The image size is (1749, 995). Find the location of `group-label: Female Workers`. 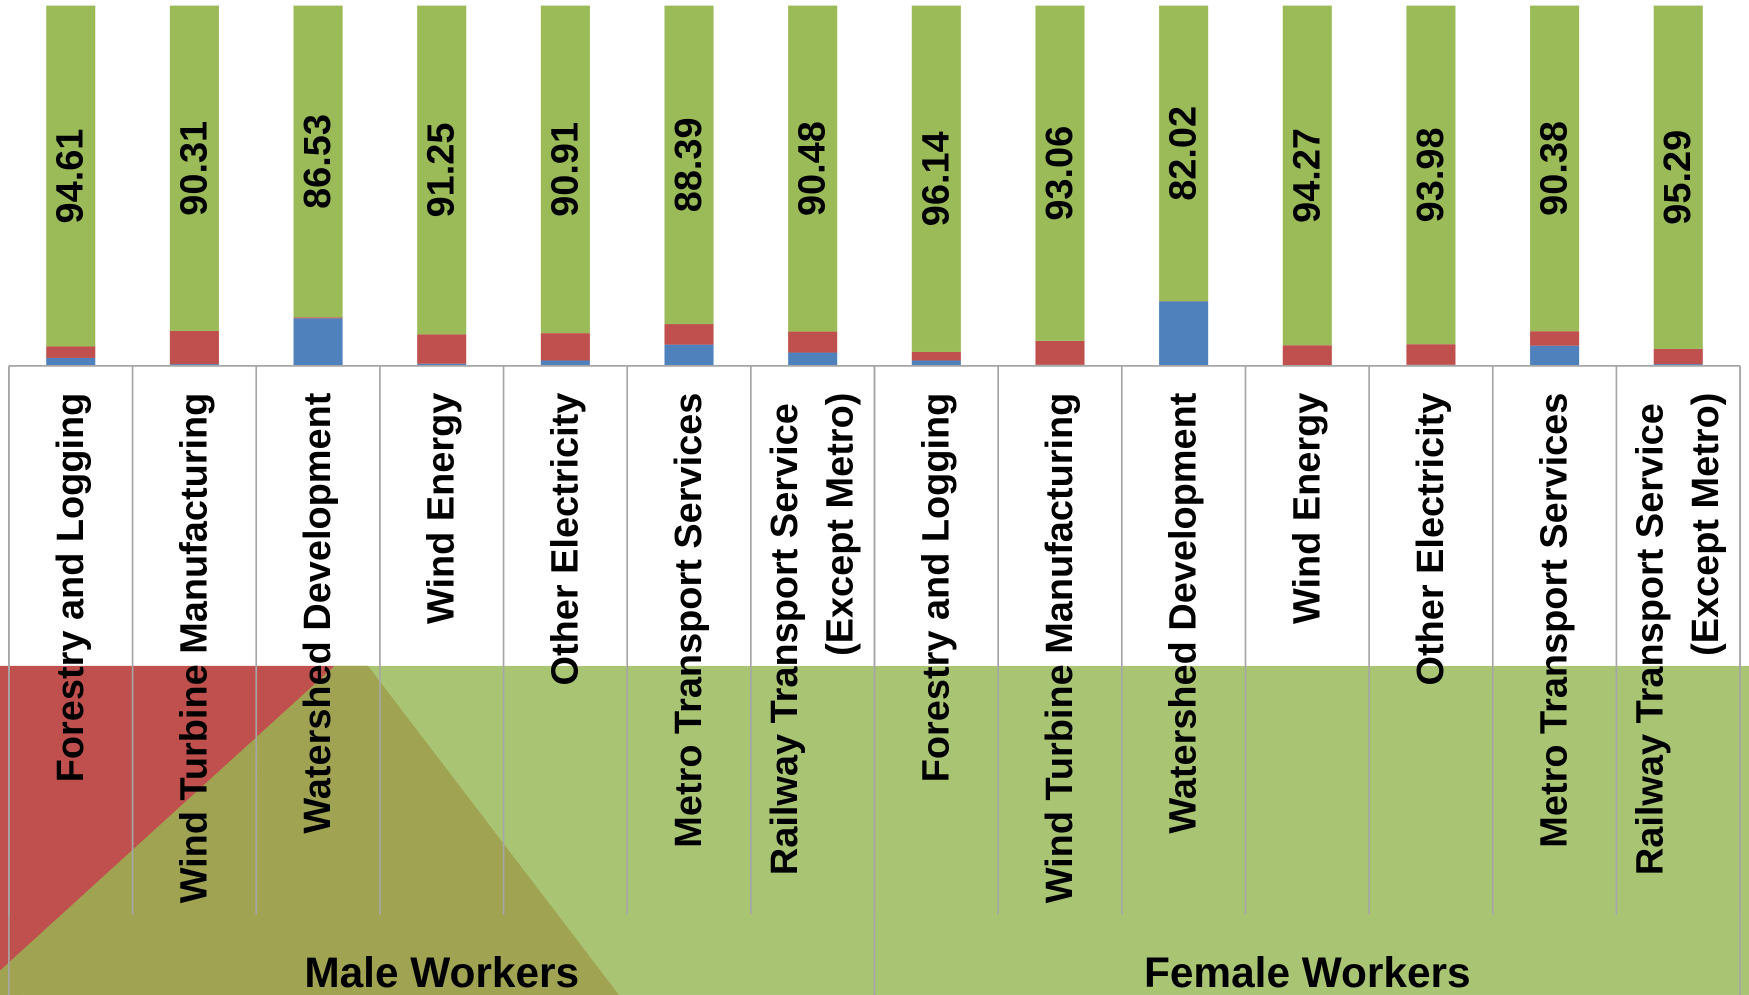

group-label: Female Workers is located at coordinates (1307, 972).